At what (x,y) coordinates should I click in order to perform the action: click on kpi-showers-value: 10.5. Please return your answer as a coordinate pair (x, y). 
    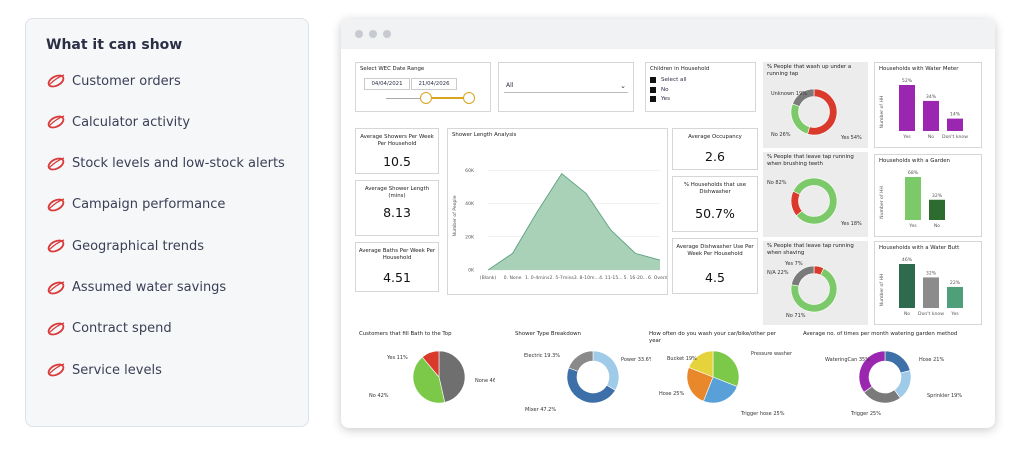
    Looking at the image, I should click on (397, 161).